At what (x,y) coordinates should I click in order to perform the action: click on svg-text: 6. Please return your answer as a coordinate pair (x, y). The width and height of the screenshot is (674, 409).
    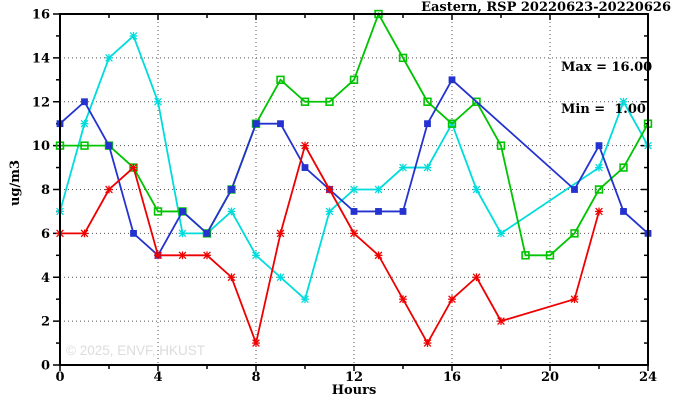
    Looking at the image, I should click on (45, 234).